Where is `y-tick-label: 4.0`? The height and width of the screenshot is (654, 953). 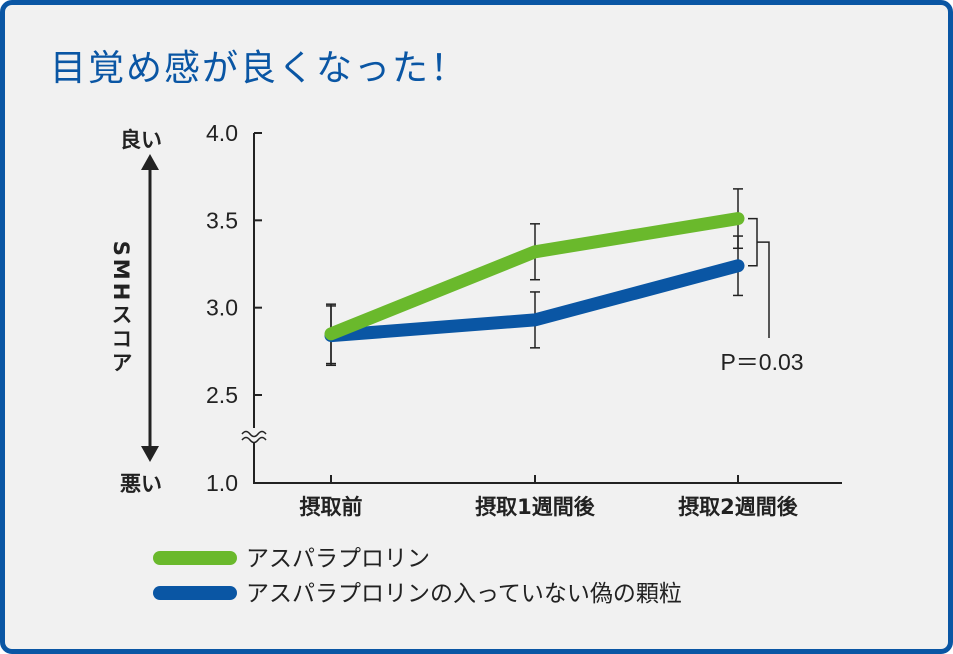 y-tick-label: 4.0 is located at coordinates (222, 133).